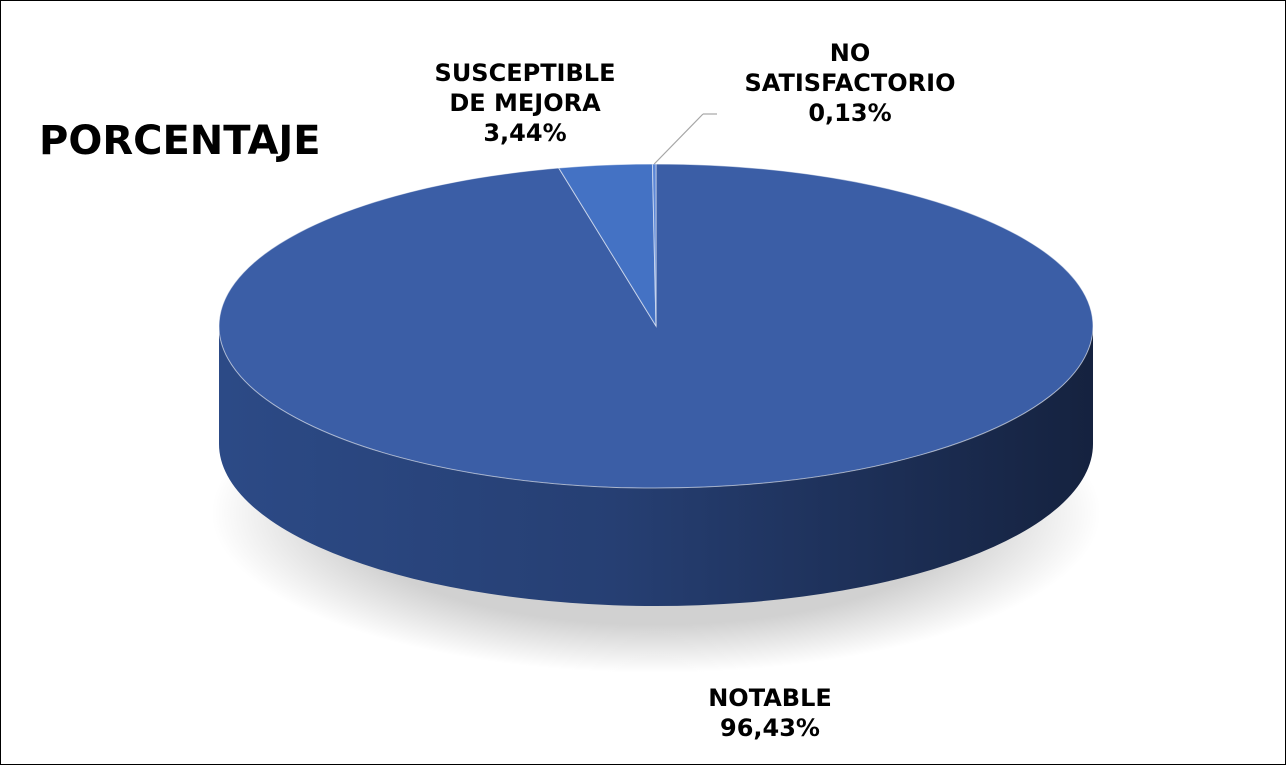  Describe the element at coordinates (525, 103) in the screenshot. I see `data-label-susceptible-de-mejora: SUSCEPTIBLE DE MEJORA 3,44%` at that location.